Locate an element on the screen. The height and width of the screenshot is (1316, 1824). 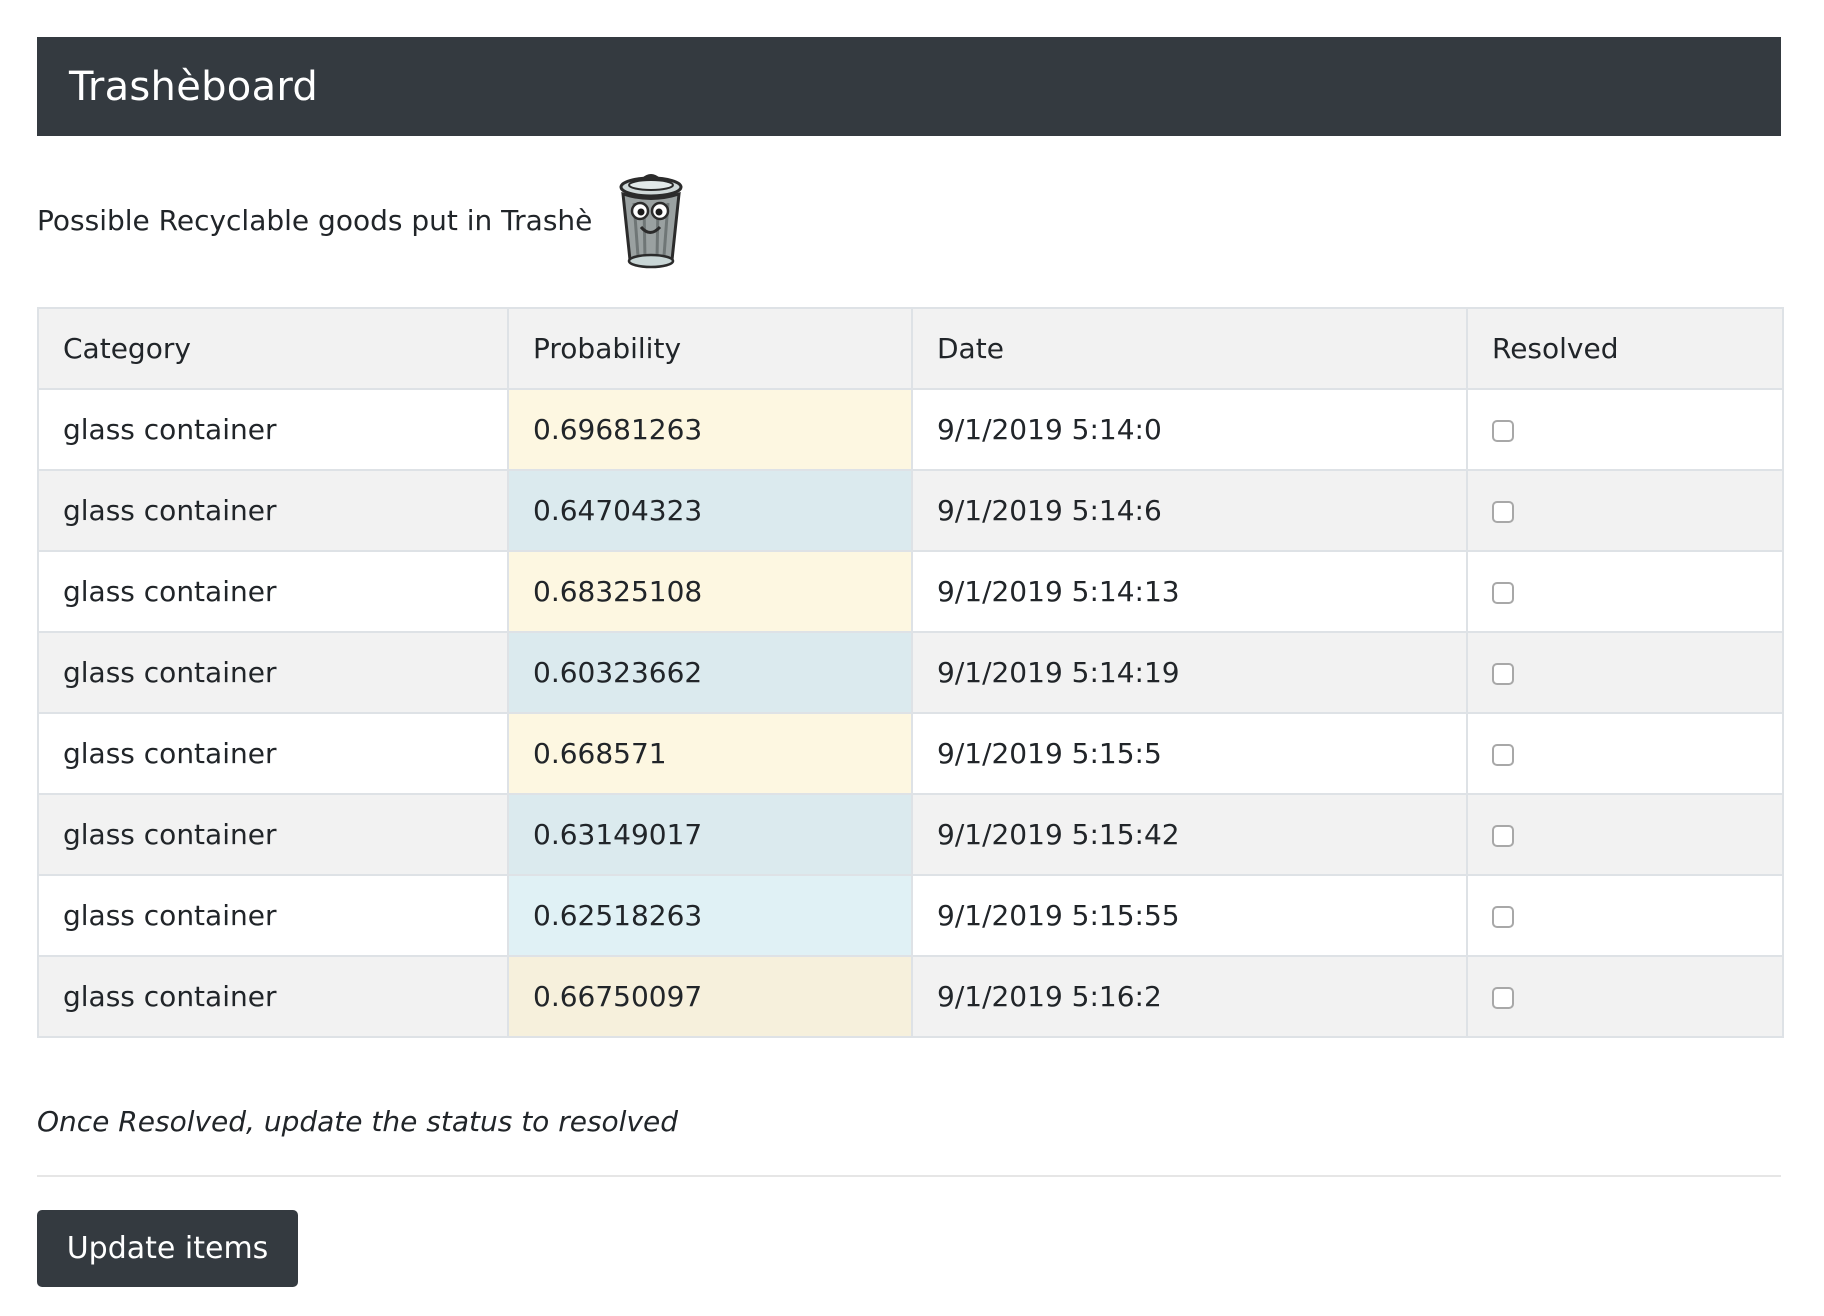
probability-cell: 0.62518263 is located at coordinates (710, 915).